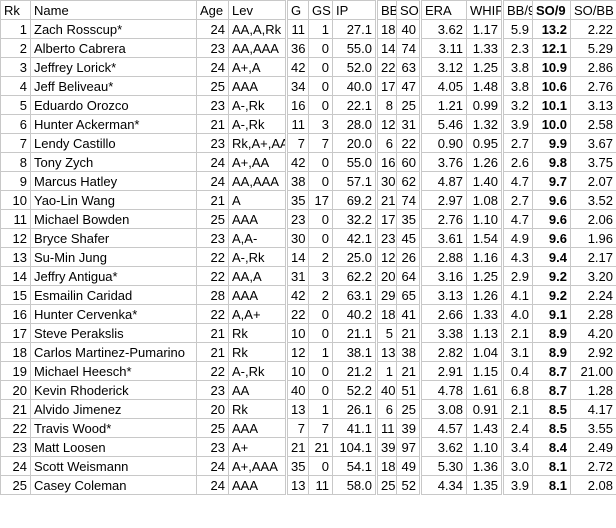 The height and width of the screenshot is (528, 616). What do you see at coordinates (320, 276) in the screenshot?
I see `table-cell: 3` at bounding box center [320, 276].